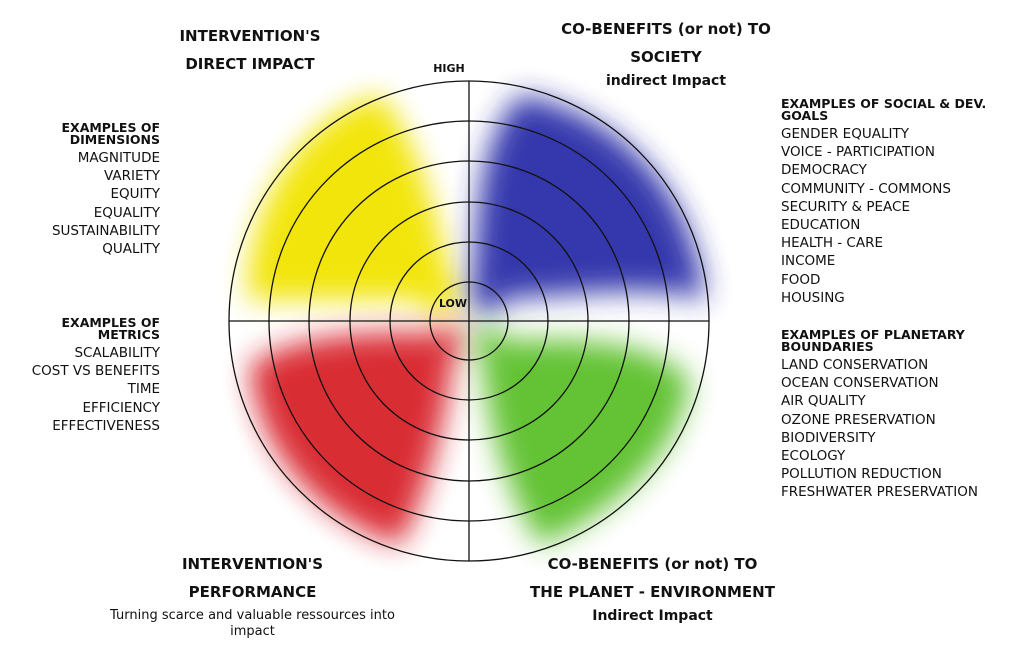 The image size is (1012, 658). I want to click on heading-planet-line1: CO-BENEFITS (or not) TO, so click(652, 564).